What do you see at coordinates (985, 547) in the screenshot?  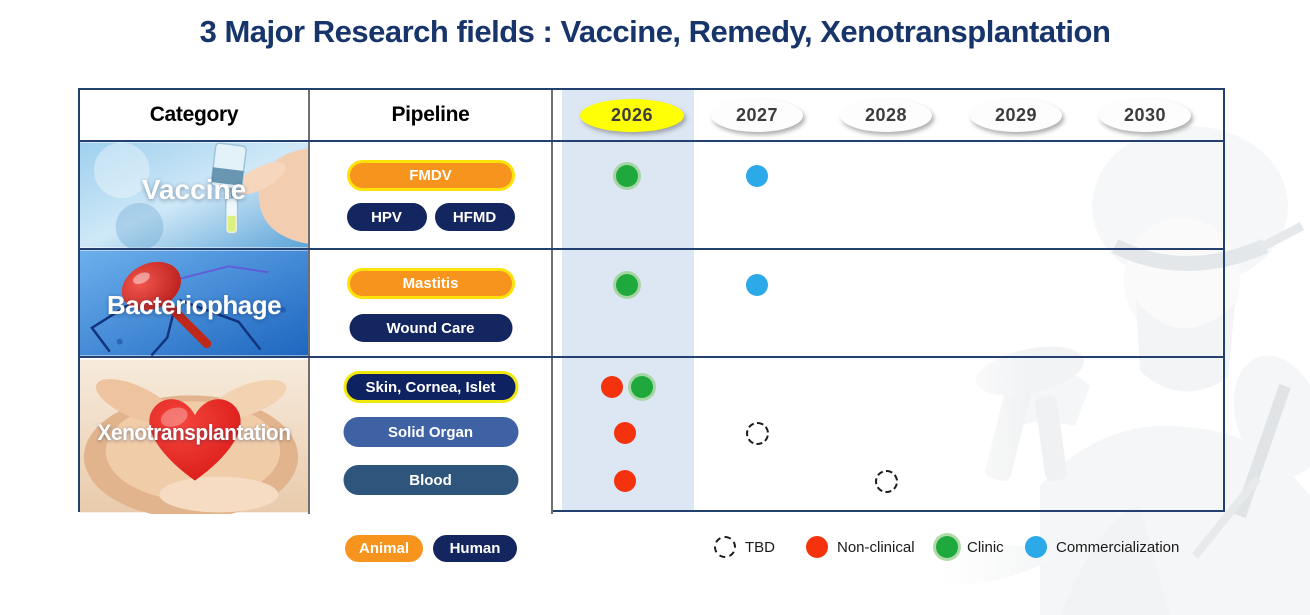 I see `legend-label-clinic: Clinic` at bounding box center [985, 547].